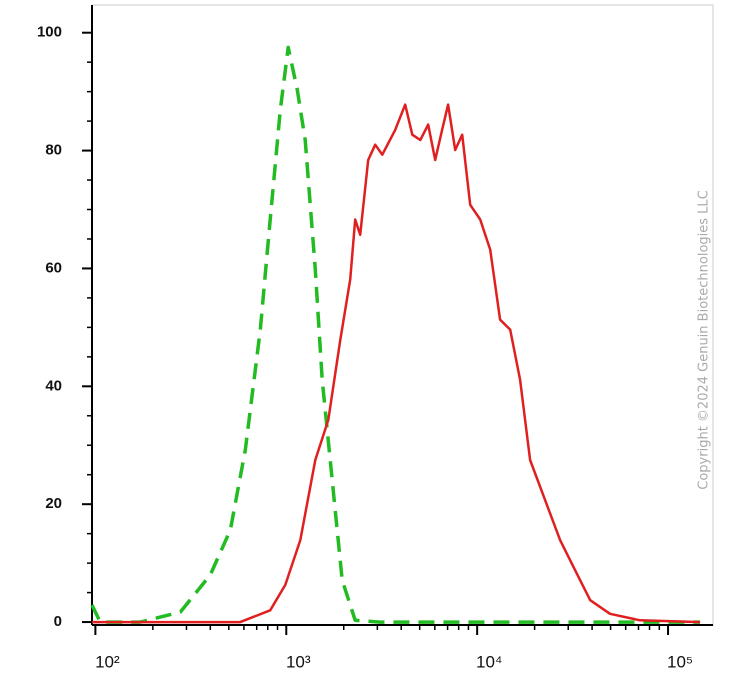 The width and height of the screenshot is (737, 685). Describe the element at coordinates (53, 503) in the screenshot. I see `y-tick-label: 20` at that location.